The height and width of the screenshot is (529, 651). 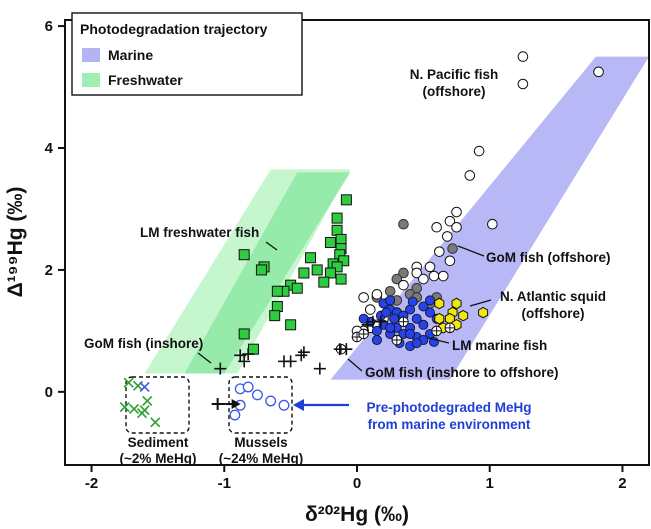 What do you see at coordinates (91, 80) in the screenshot?
I see `legend-swatch-freshwater` at bounding box center [91, 80].